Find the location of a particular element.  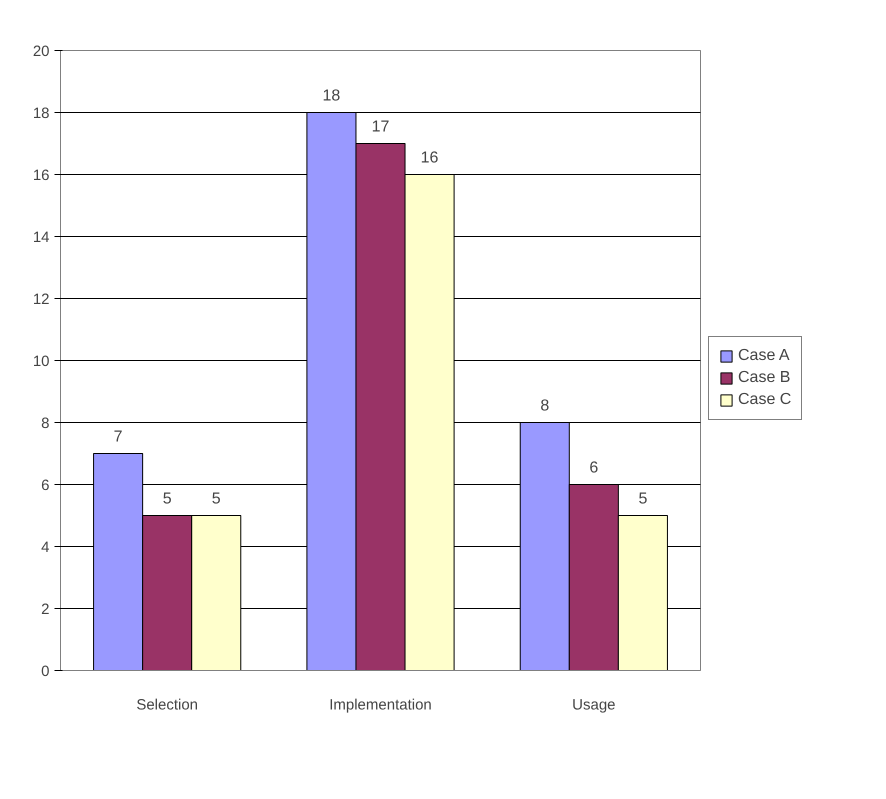

x-tick-label: Selection is located at coordinates (167, 705).